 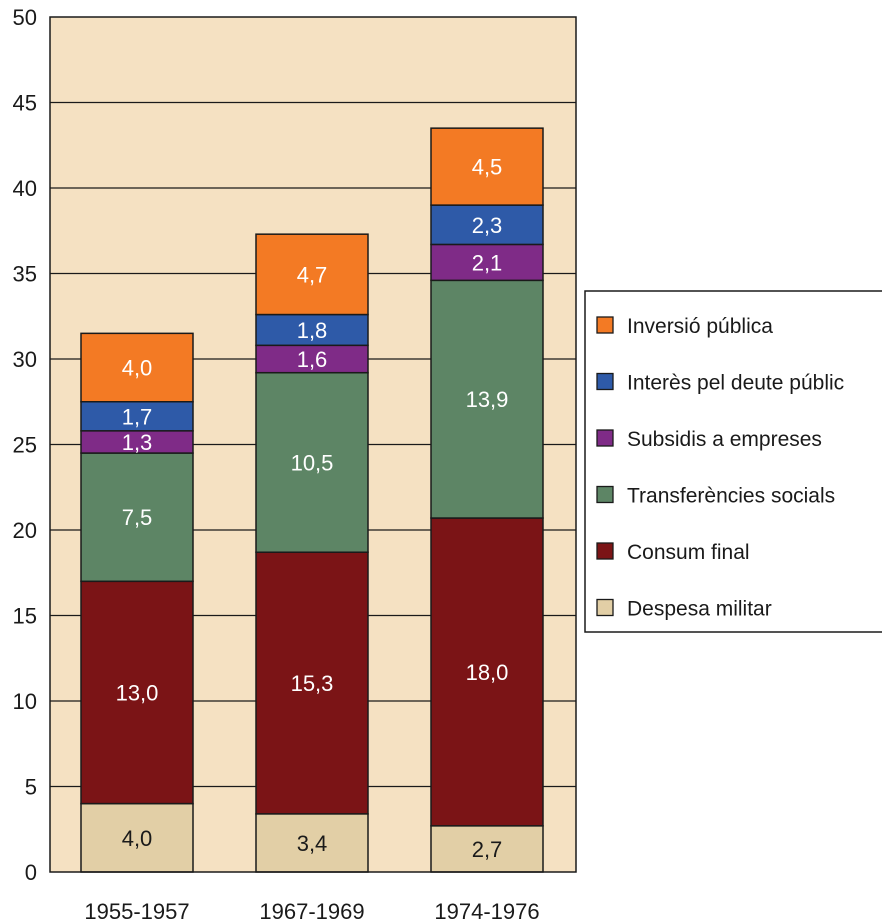 I want to click on bar-value-label: 13,0, so click(x=137, y=692).